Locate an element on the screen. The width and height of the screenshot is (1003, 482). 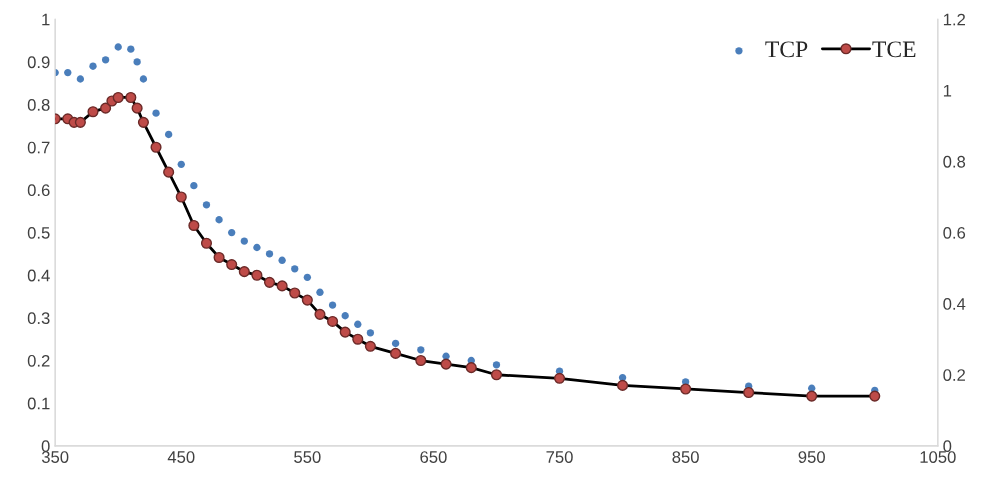
y-tick-label: 0.8 is located at coordinates (38, 105).